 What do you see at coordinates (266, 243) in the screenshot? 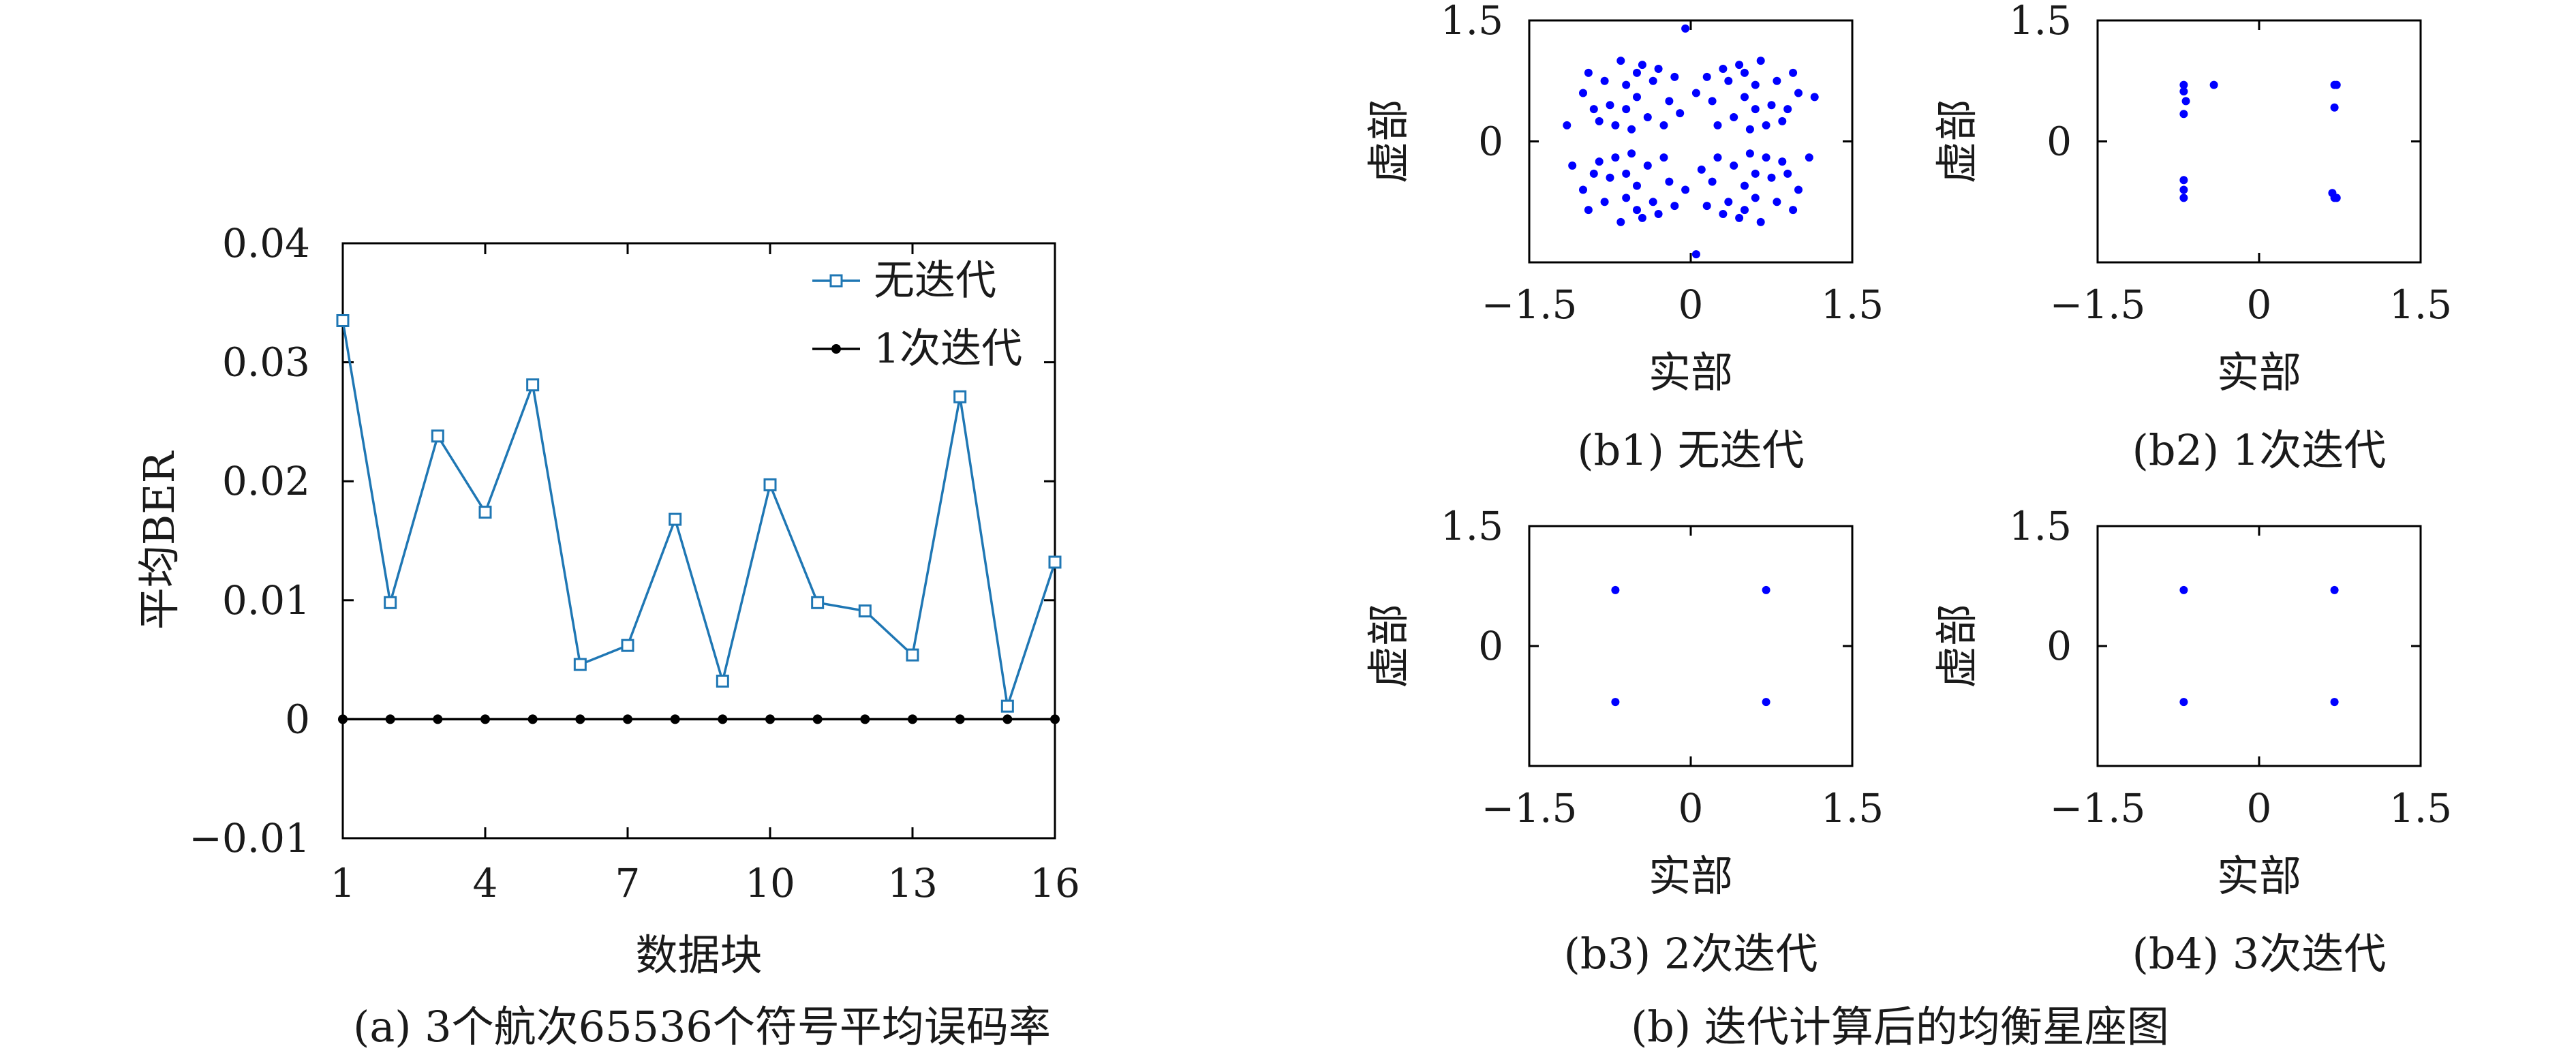
I see `y-tick-label: 0.04` at bounding box center [266, 243].